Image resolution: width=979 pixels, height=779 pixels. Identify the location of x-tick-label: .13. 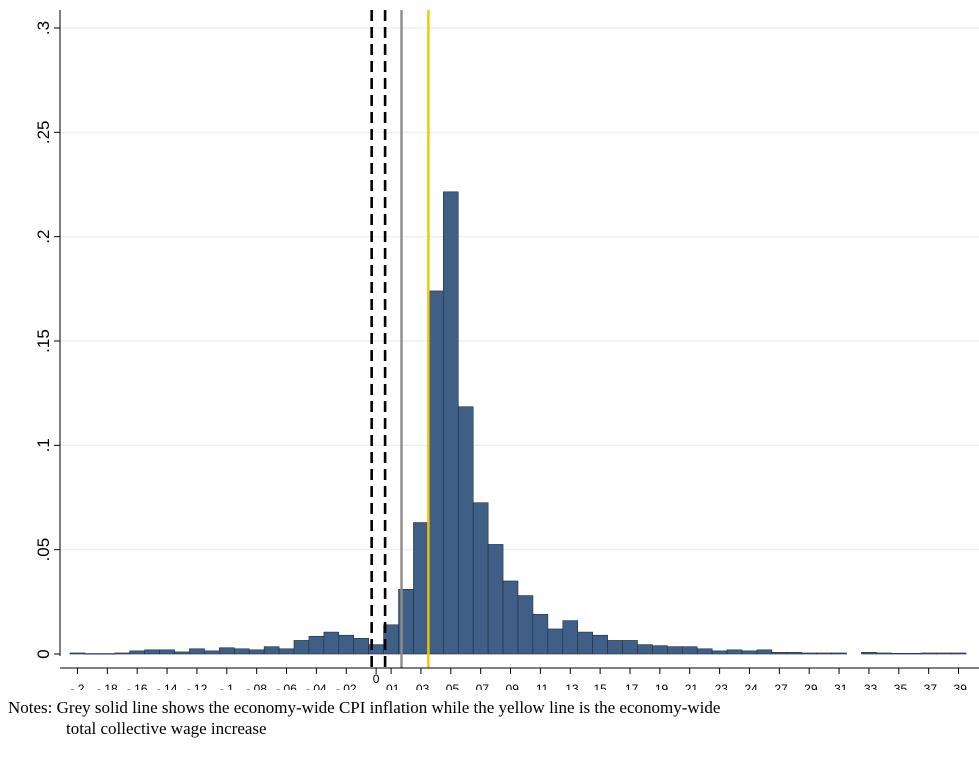
(570, 686).